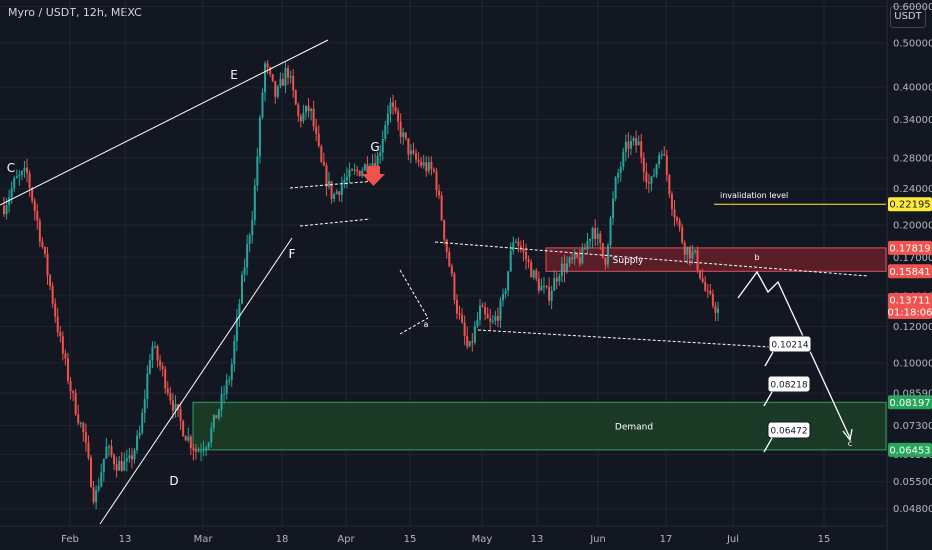 This screenshot has width=932, height=550. Describe the element at coordinates (789, 346) in the screenshot. I see `callout-value: 0.10214` at that location.